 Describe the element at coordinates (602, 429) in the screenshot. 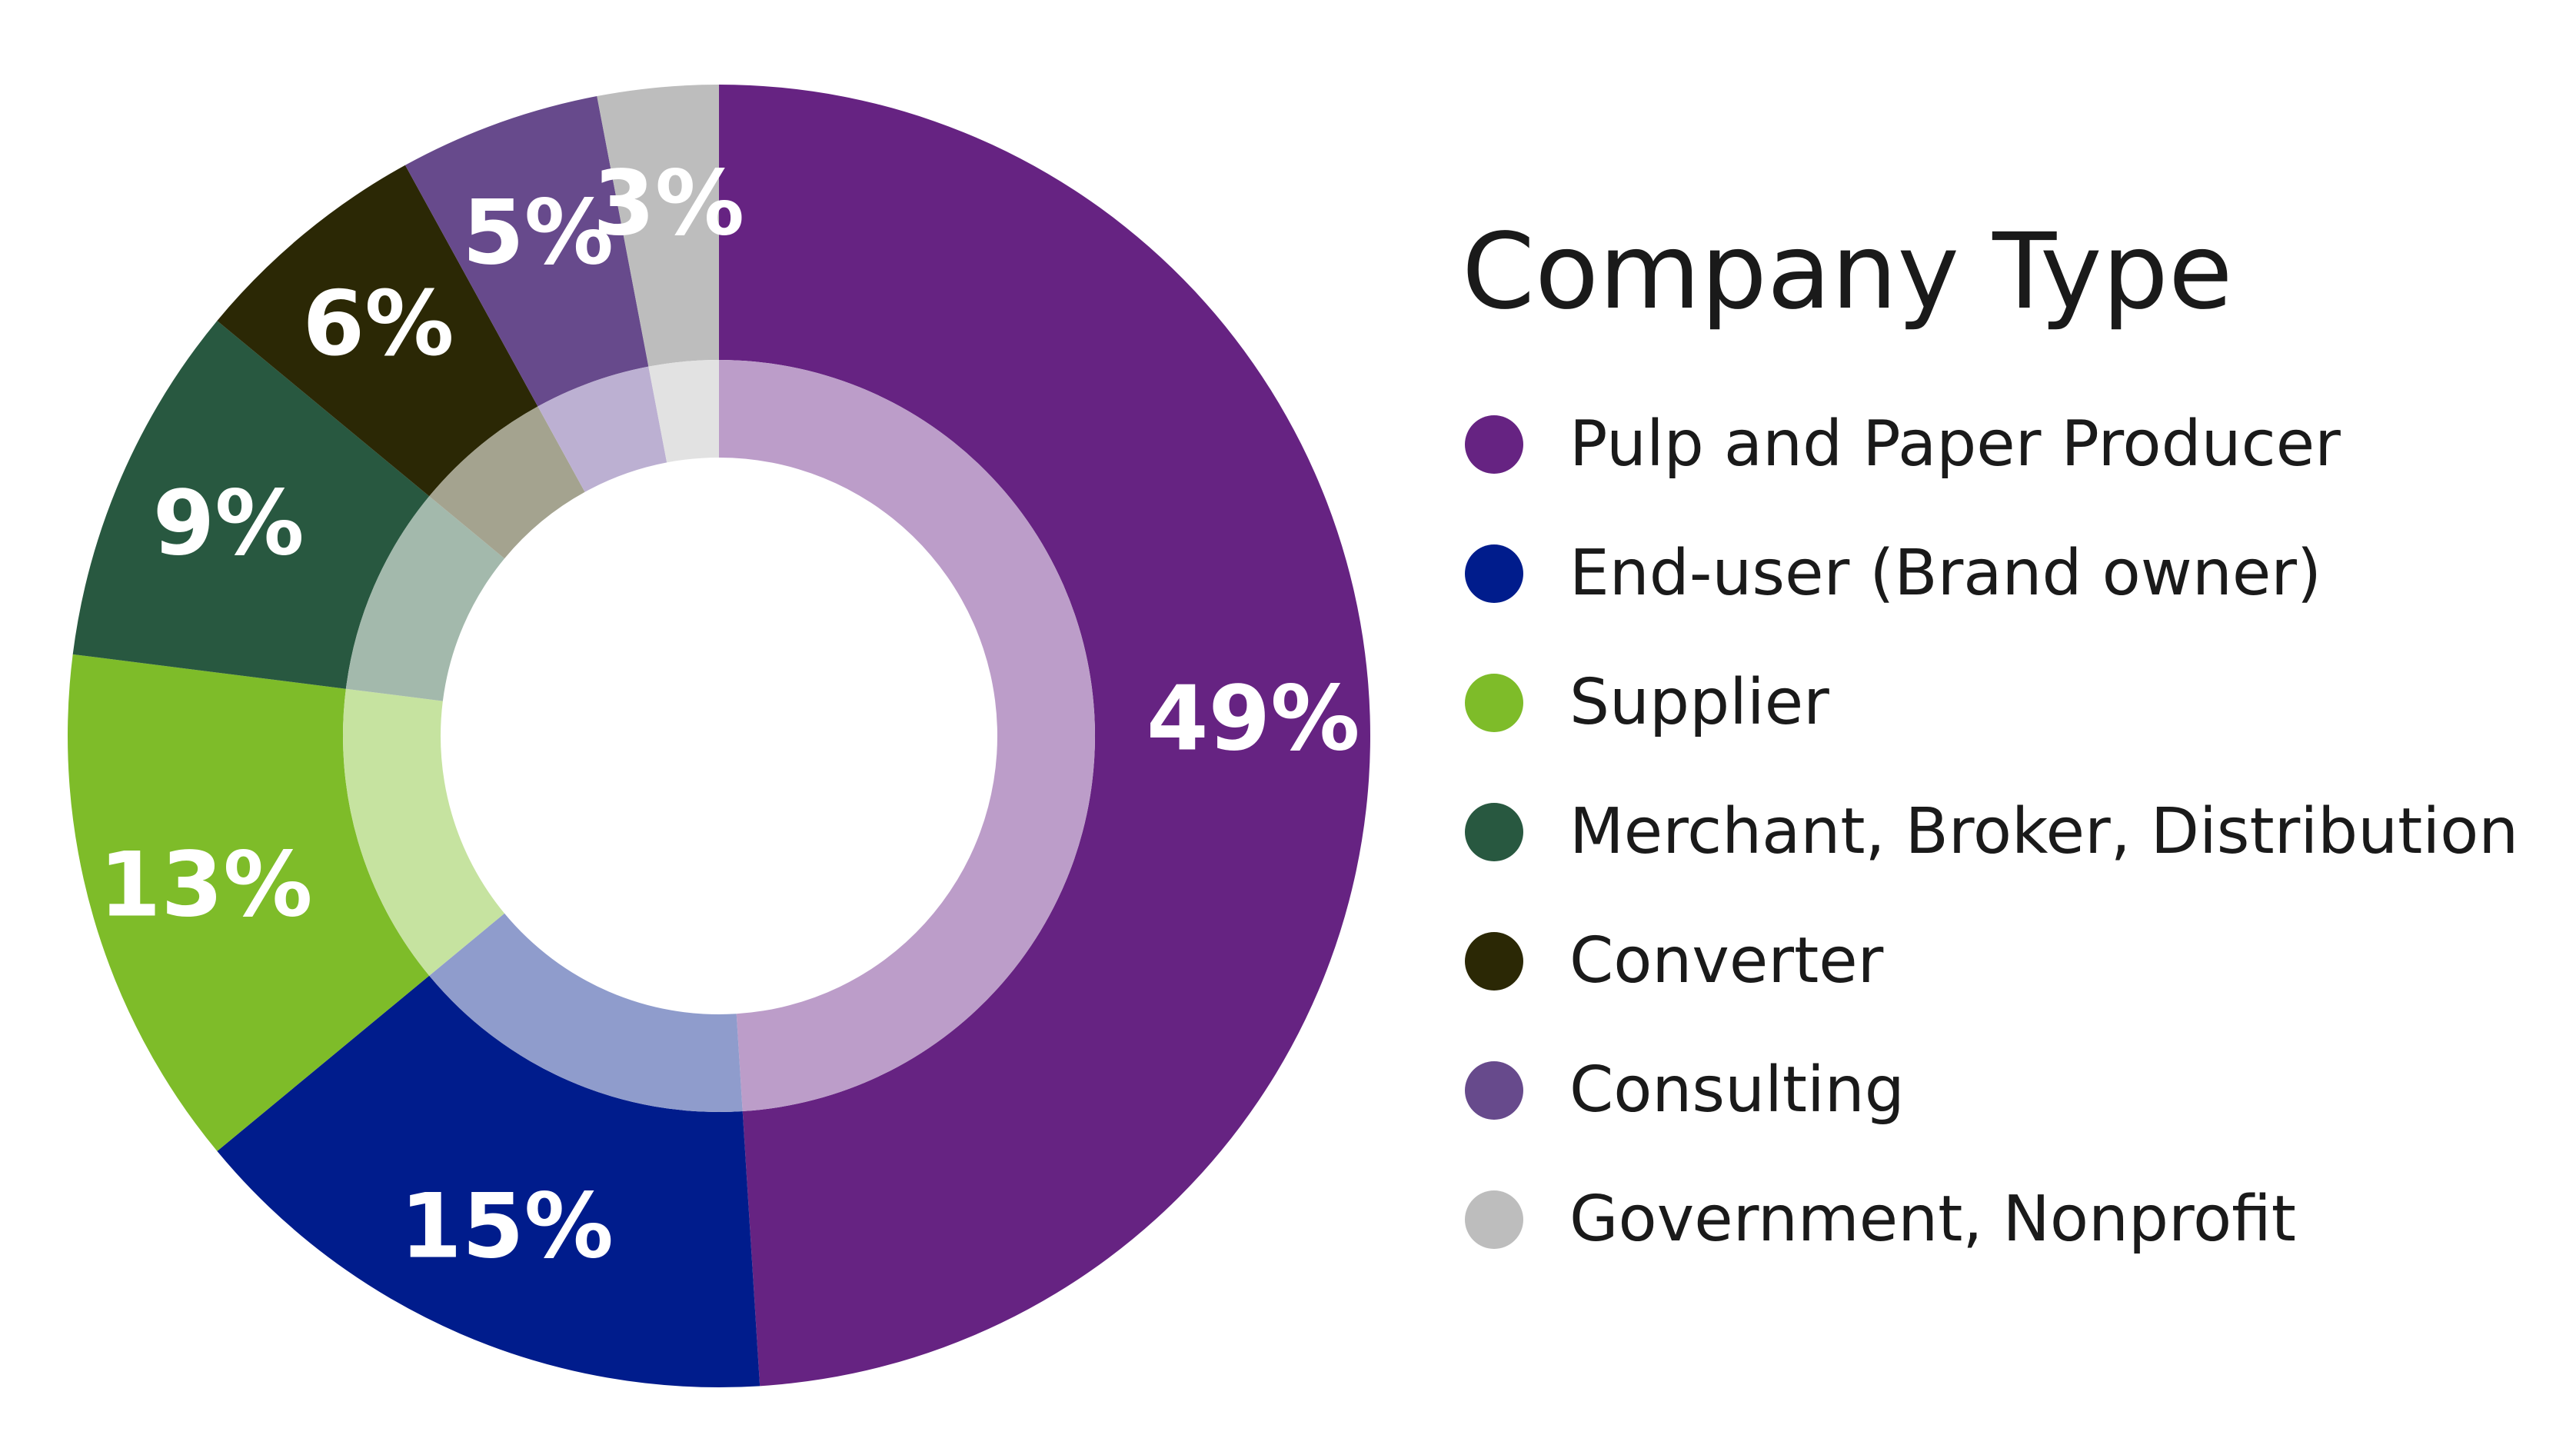

I see `slice-inner-consulting` at that location.